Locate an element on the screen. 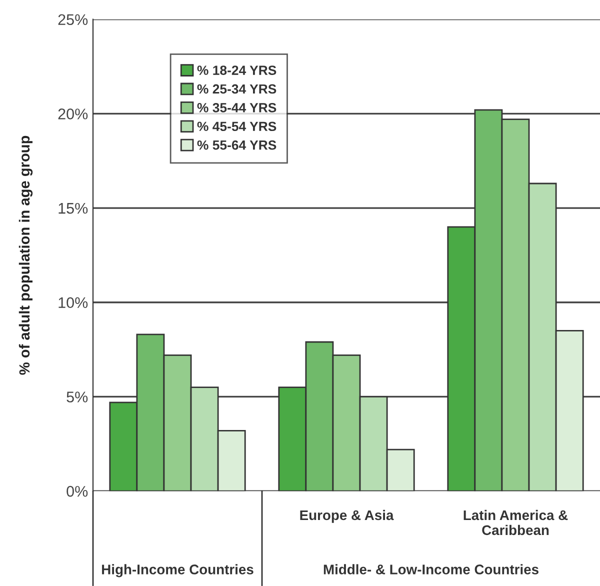 This screenshot has height=586, width=600. y-tick-label: 25% is located at coordinates (73, 20).